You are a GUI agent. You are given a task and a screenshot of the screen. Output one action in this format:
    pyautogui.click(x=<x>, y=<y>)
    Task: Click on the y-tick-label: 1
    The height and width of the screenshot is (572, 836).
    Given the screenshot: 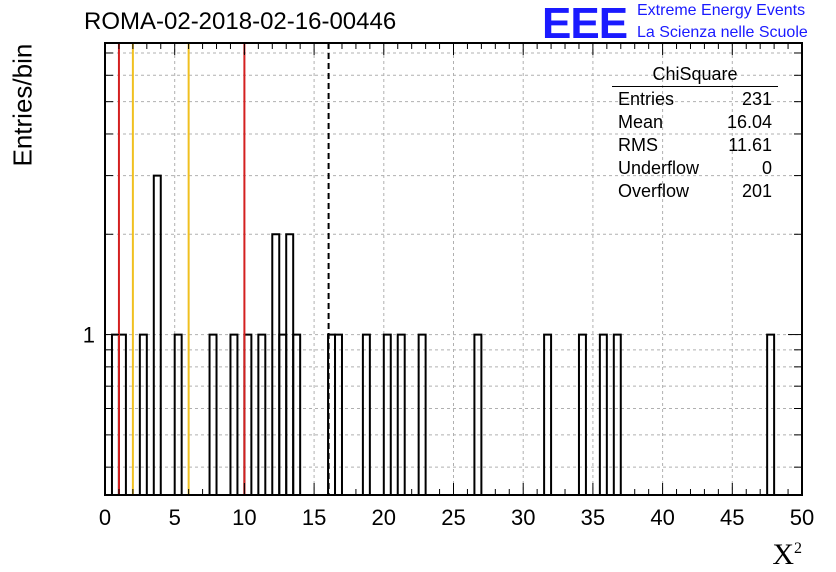 What is the action you would take?
    pyautogui.click(x=89, y=335)
    